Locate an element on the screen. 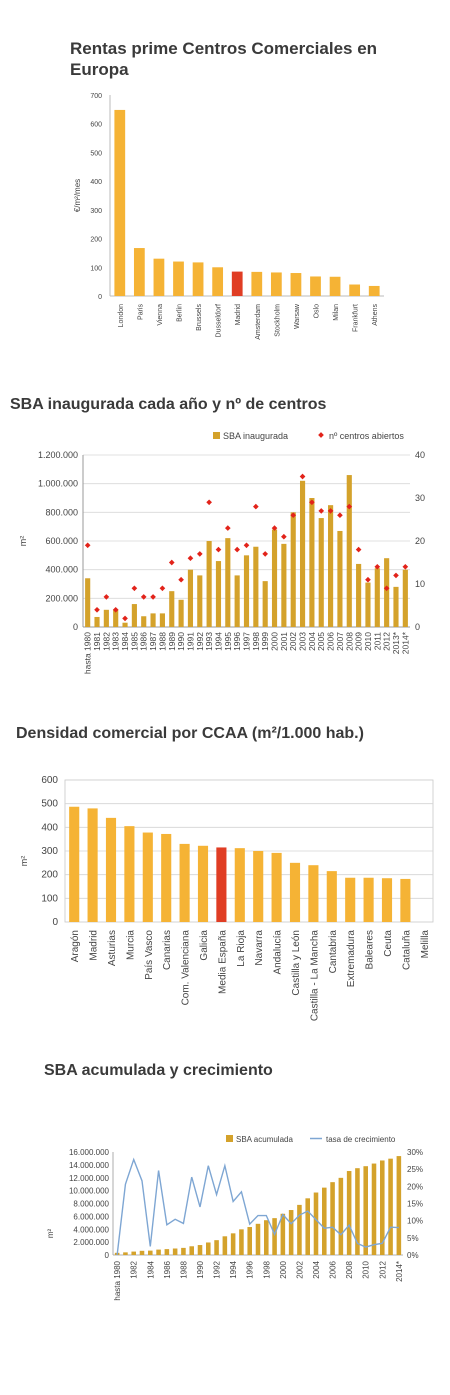  chart1-bar-brussels is located at coordinates (198, 279).